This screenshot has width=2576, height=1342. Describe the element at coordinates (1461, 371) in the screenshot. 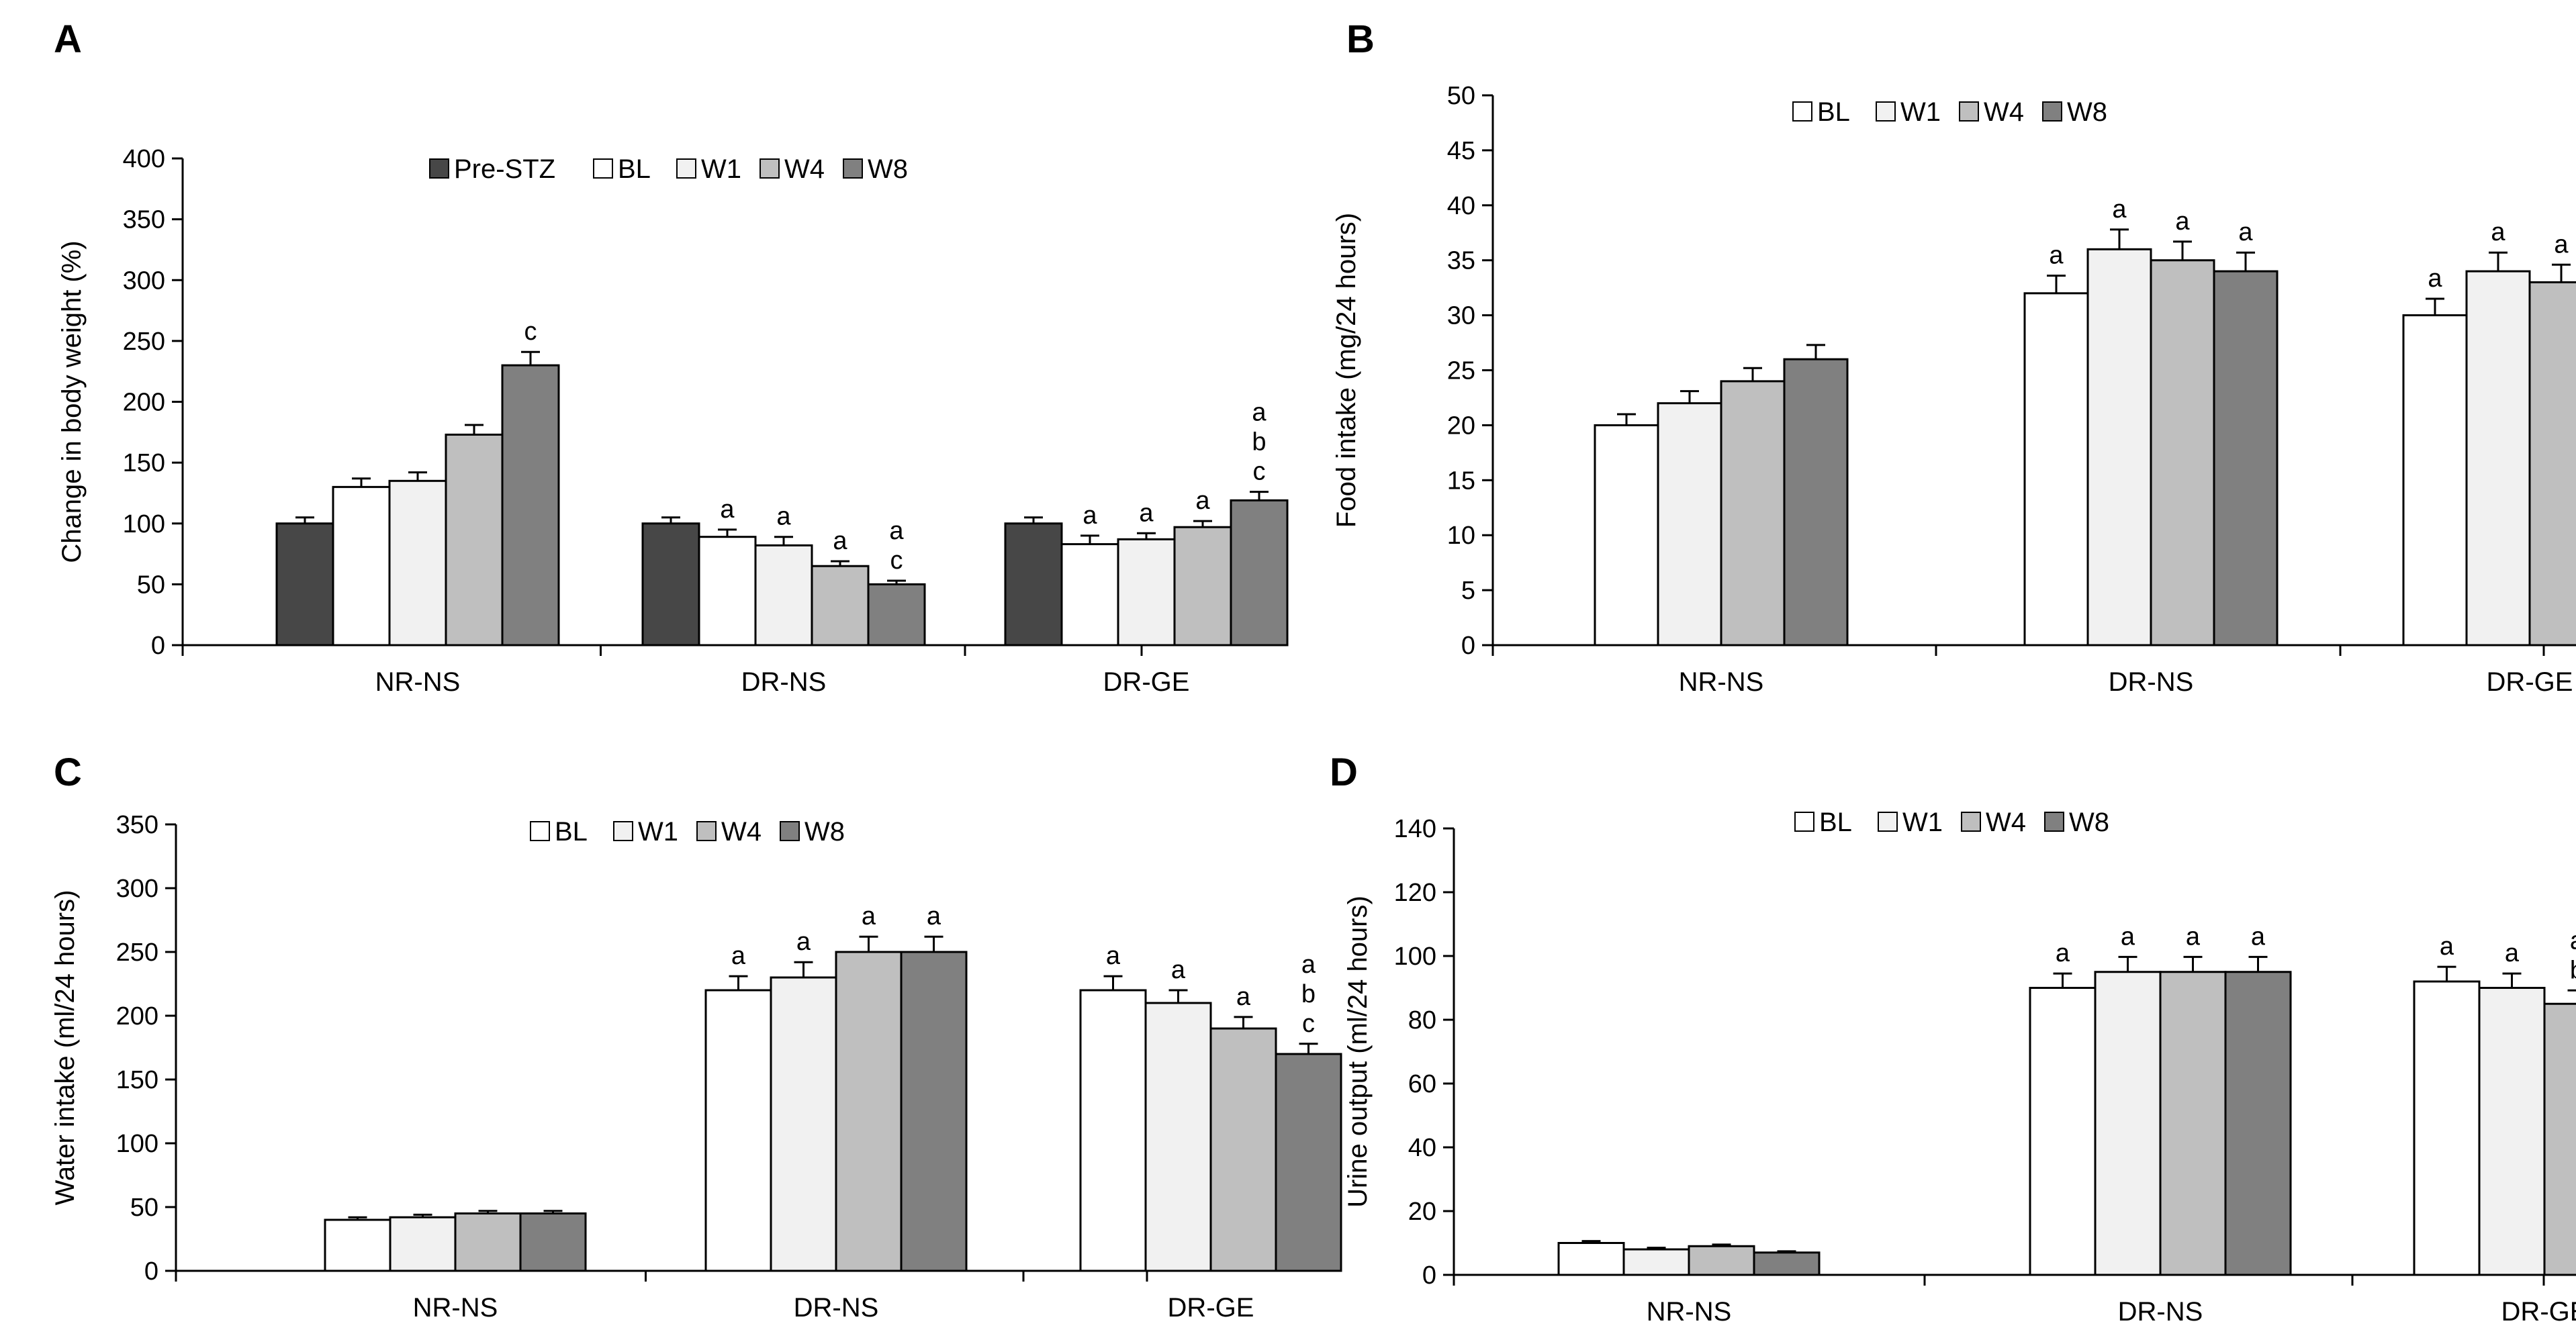

I see `y-tick-label: 25` at that location.